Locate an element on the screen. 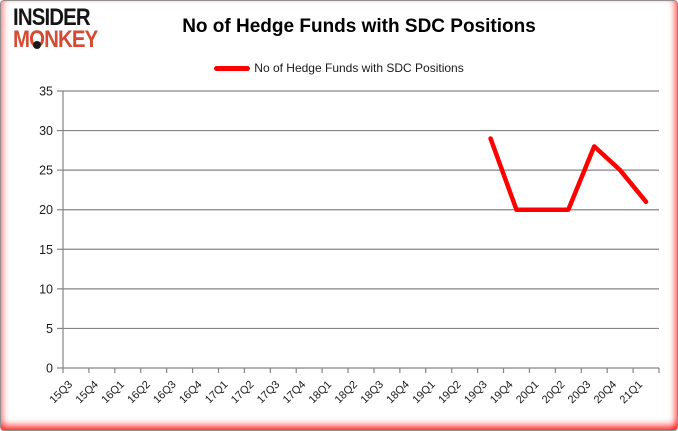  legend-series-label: No of Hedge Funds with SDC Positions is located at coordinates (359, 68).